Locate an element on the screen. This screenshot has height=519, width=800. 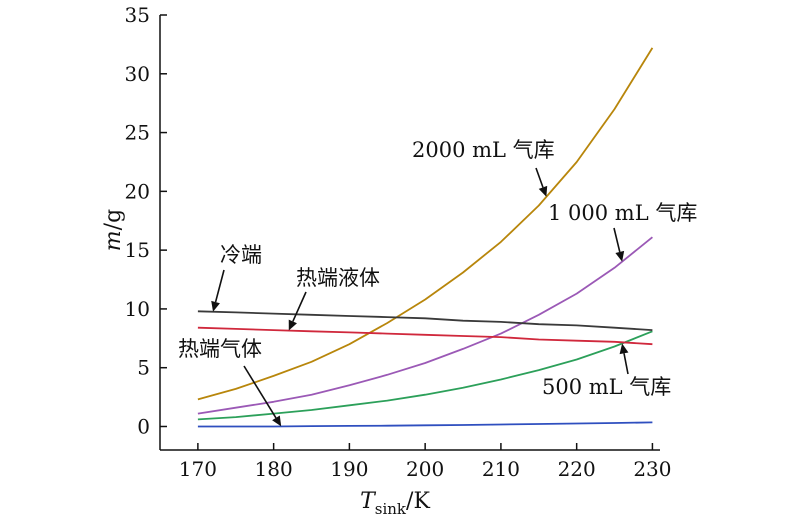
annotation-label: 热端气体 is located at coordinates (220, 349).